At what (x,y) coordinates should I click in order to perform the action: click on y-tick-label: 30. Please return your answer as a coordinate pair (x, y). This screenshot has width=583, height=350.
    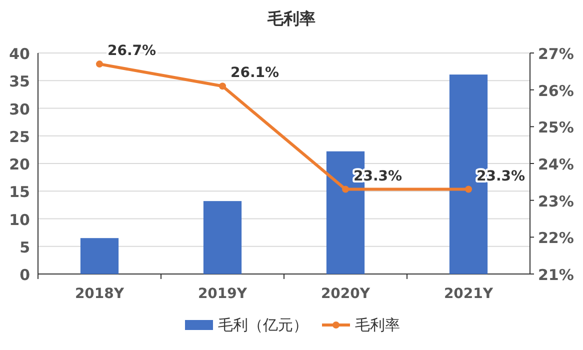
    Looking at the image, I should click on (19, 109).